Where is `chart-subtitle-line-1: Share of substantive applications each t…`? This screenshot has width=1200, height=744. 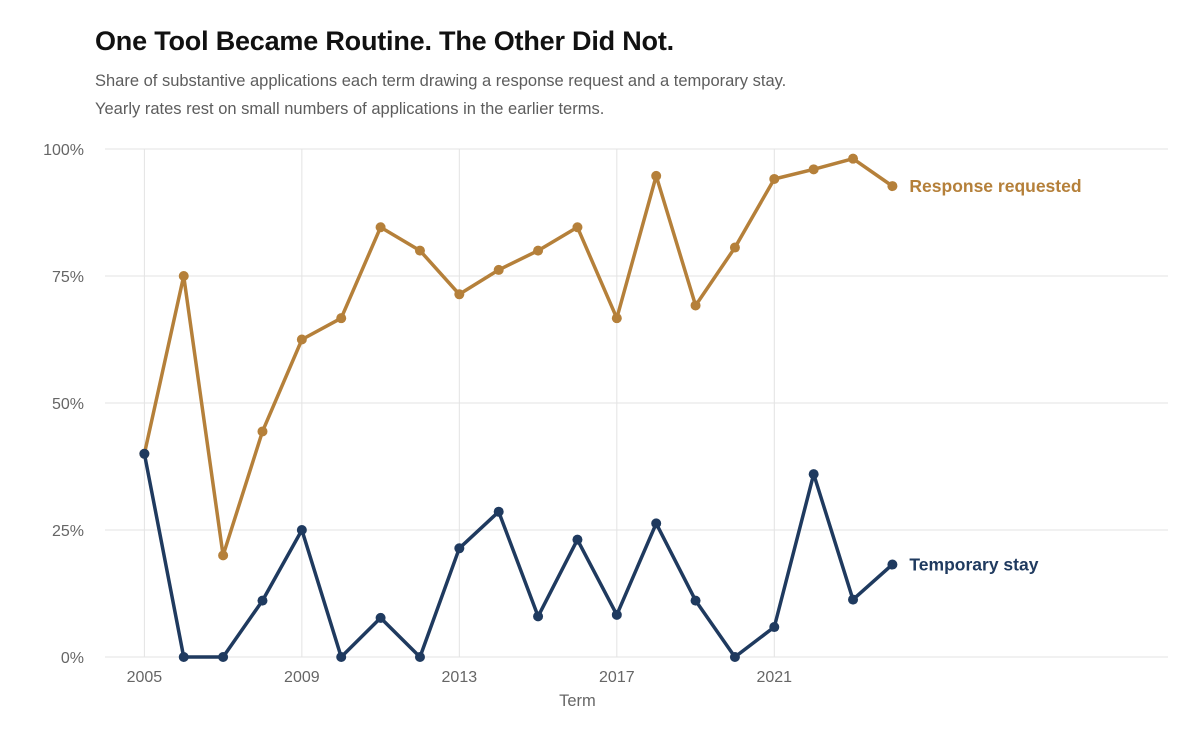
chart-subtitle-line-1: Share of substantive applications each t… is located at coordinates (441, 81).